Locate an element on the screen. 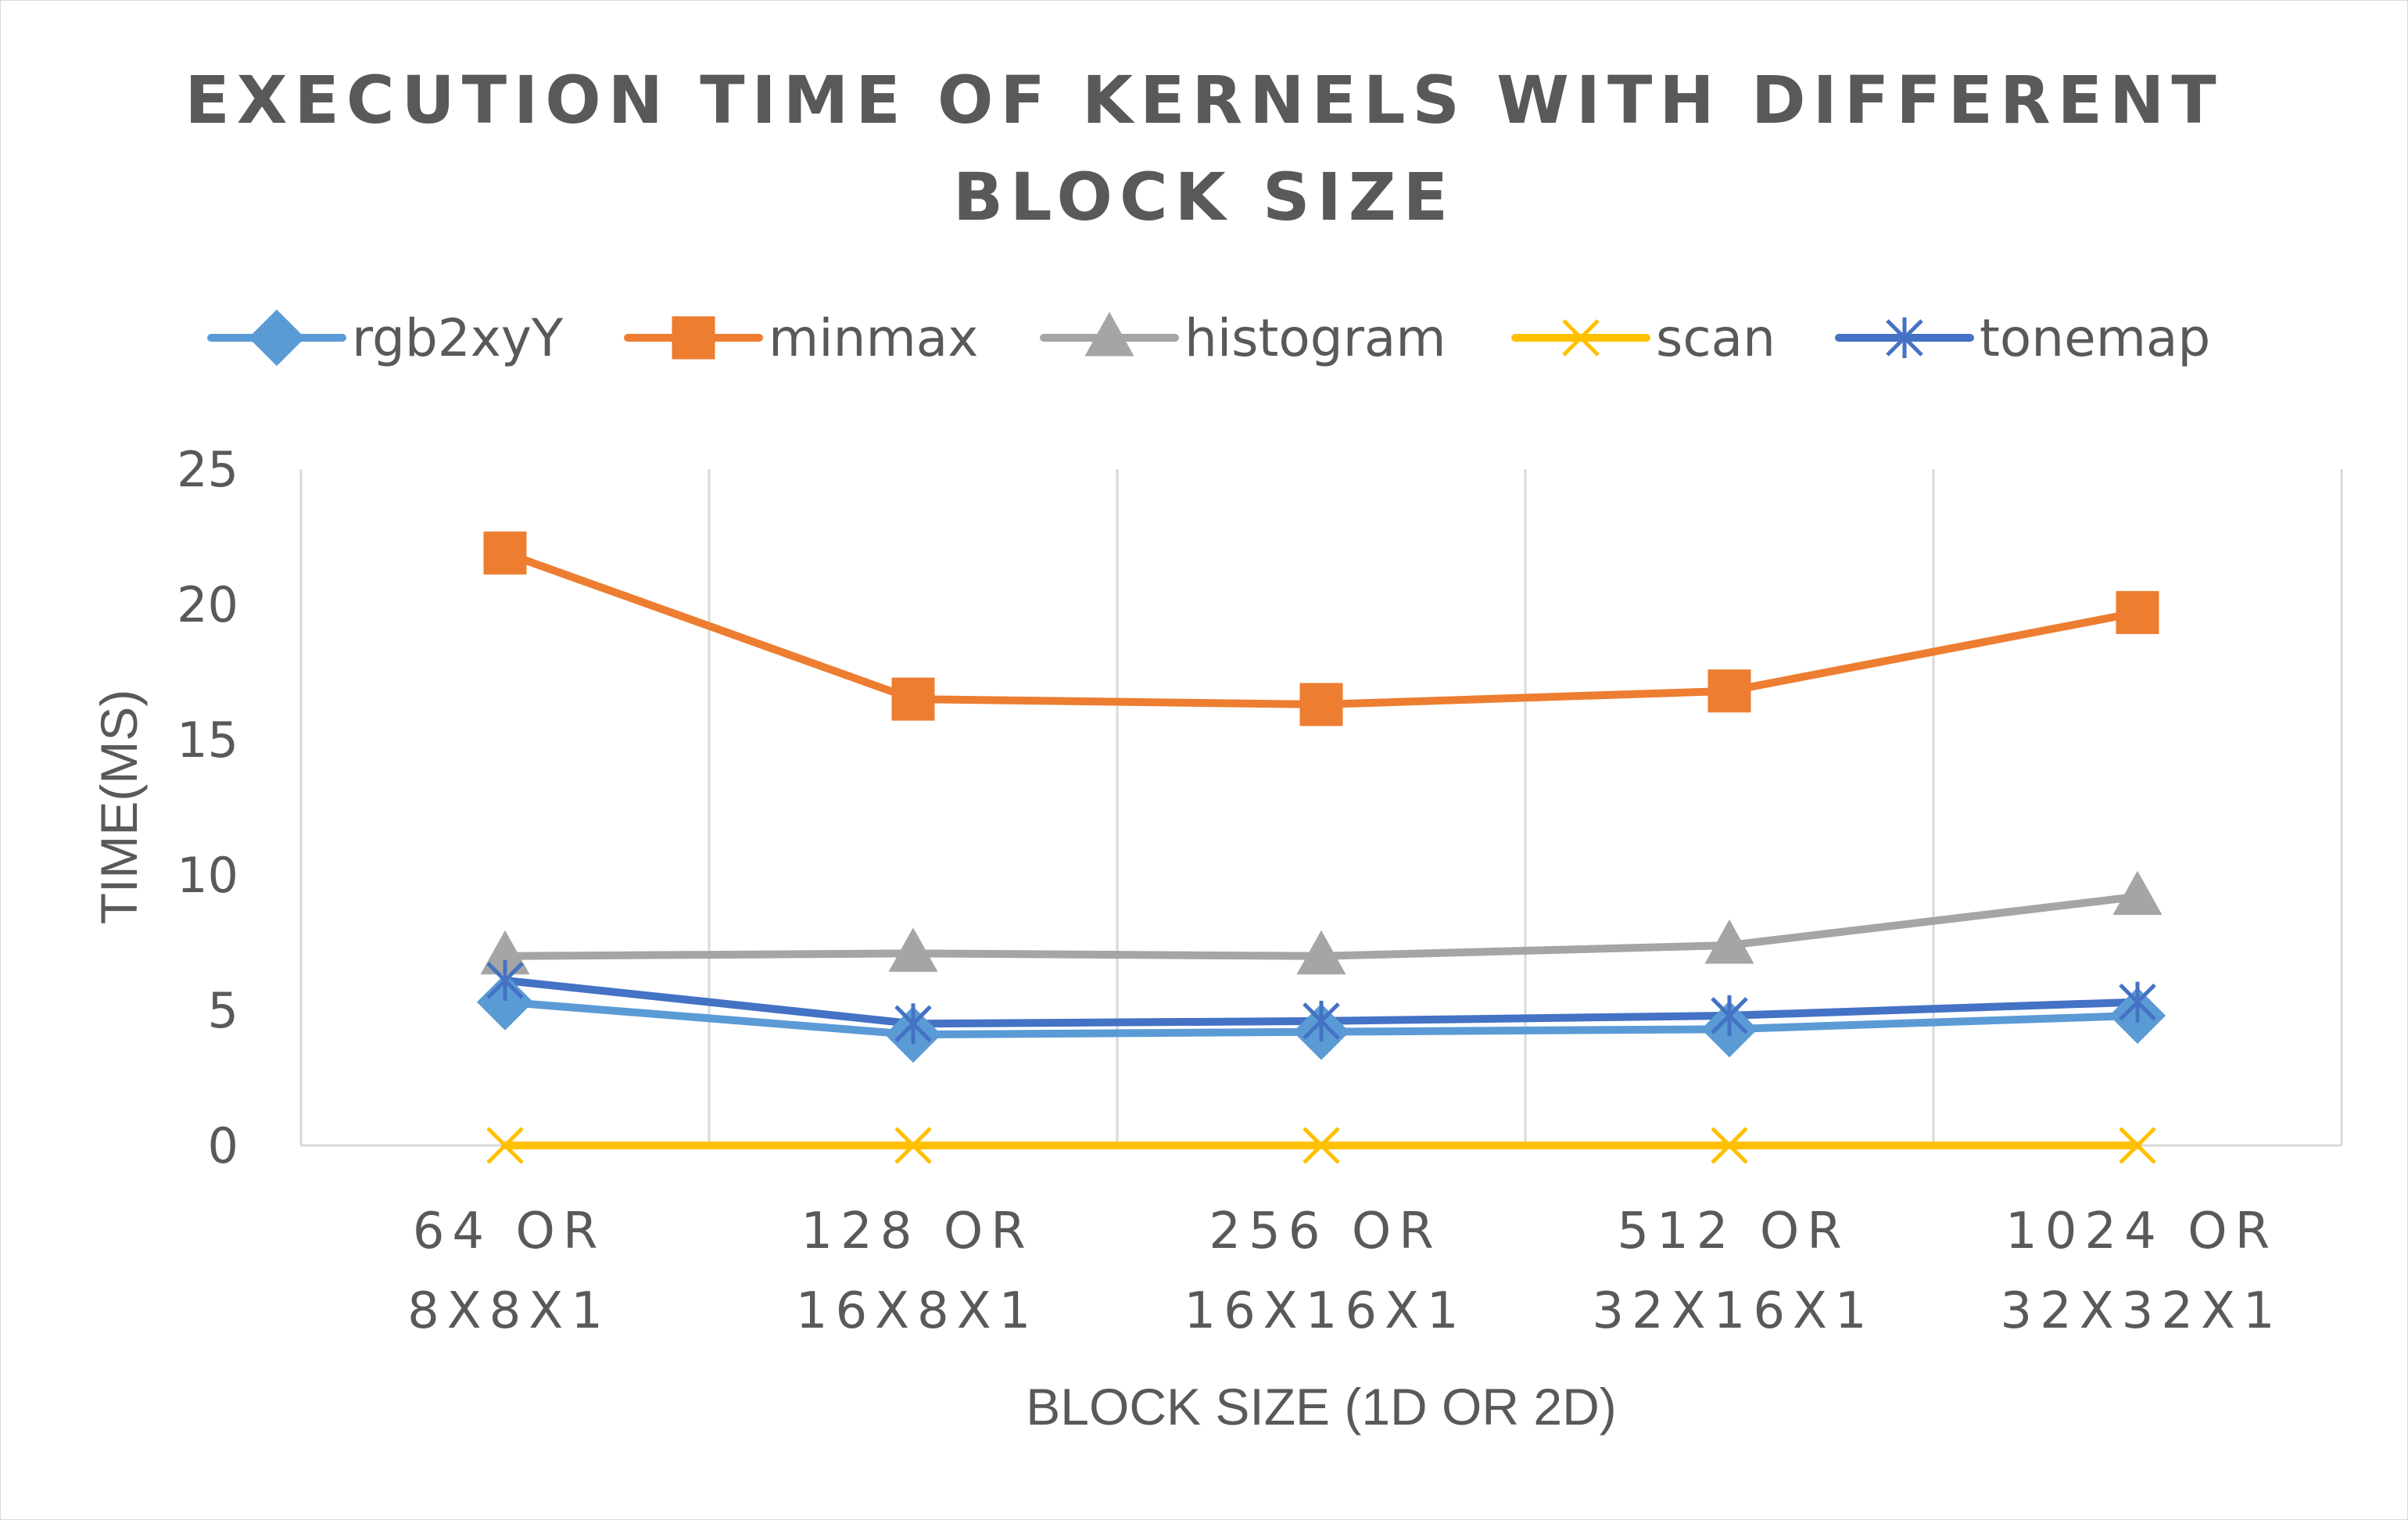  legend-item-histogram: histogram is located at coordinates (1243, 338).